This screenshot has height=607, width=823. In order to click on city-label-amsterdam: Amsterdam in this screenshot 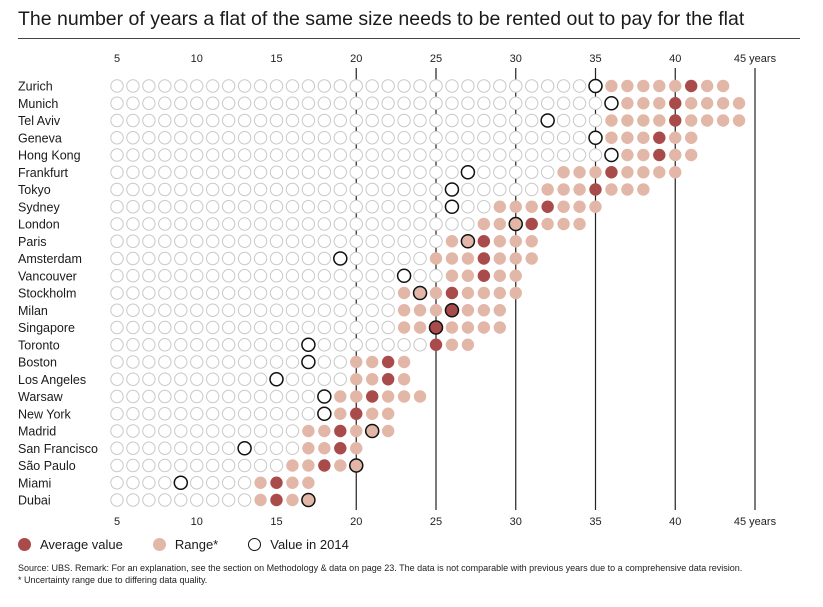, I will do `click(50, 259)`.